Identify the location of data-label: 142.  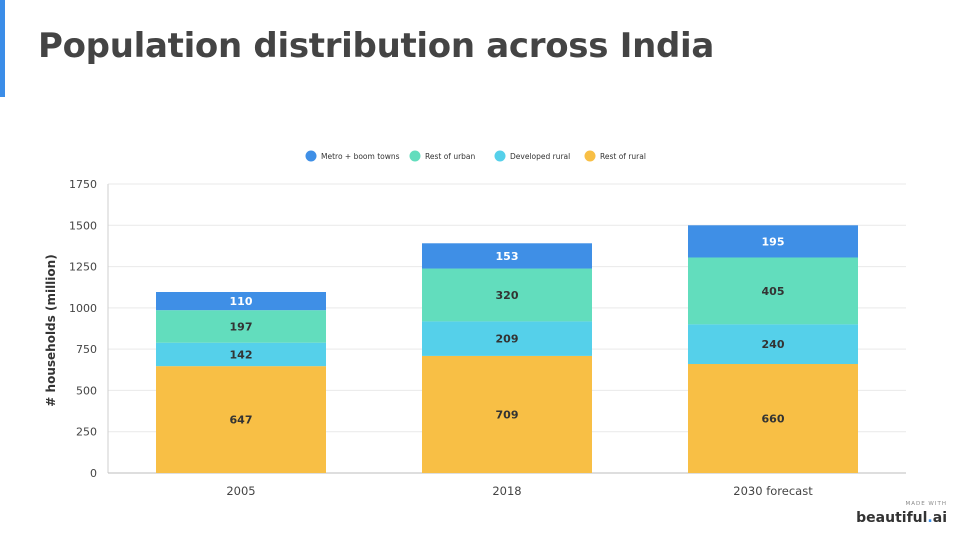
(241, 354).